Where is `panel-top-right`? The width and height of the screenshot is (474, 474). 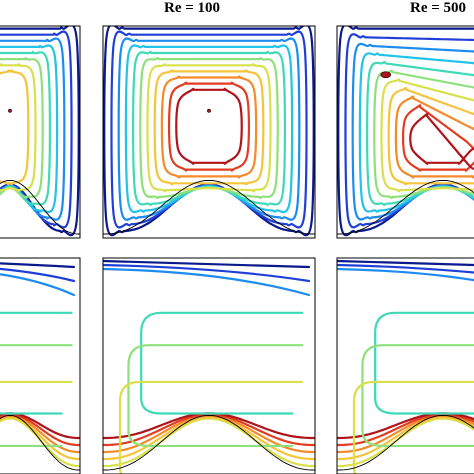 panel-top-right is located at coordinates (405, 131).